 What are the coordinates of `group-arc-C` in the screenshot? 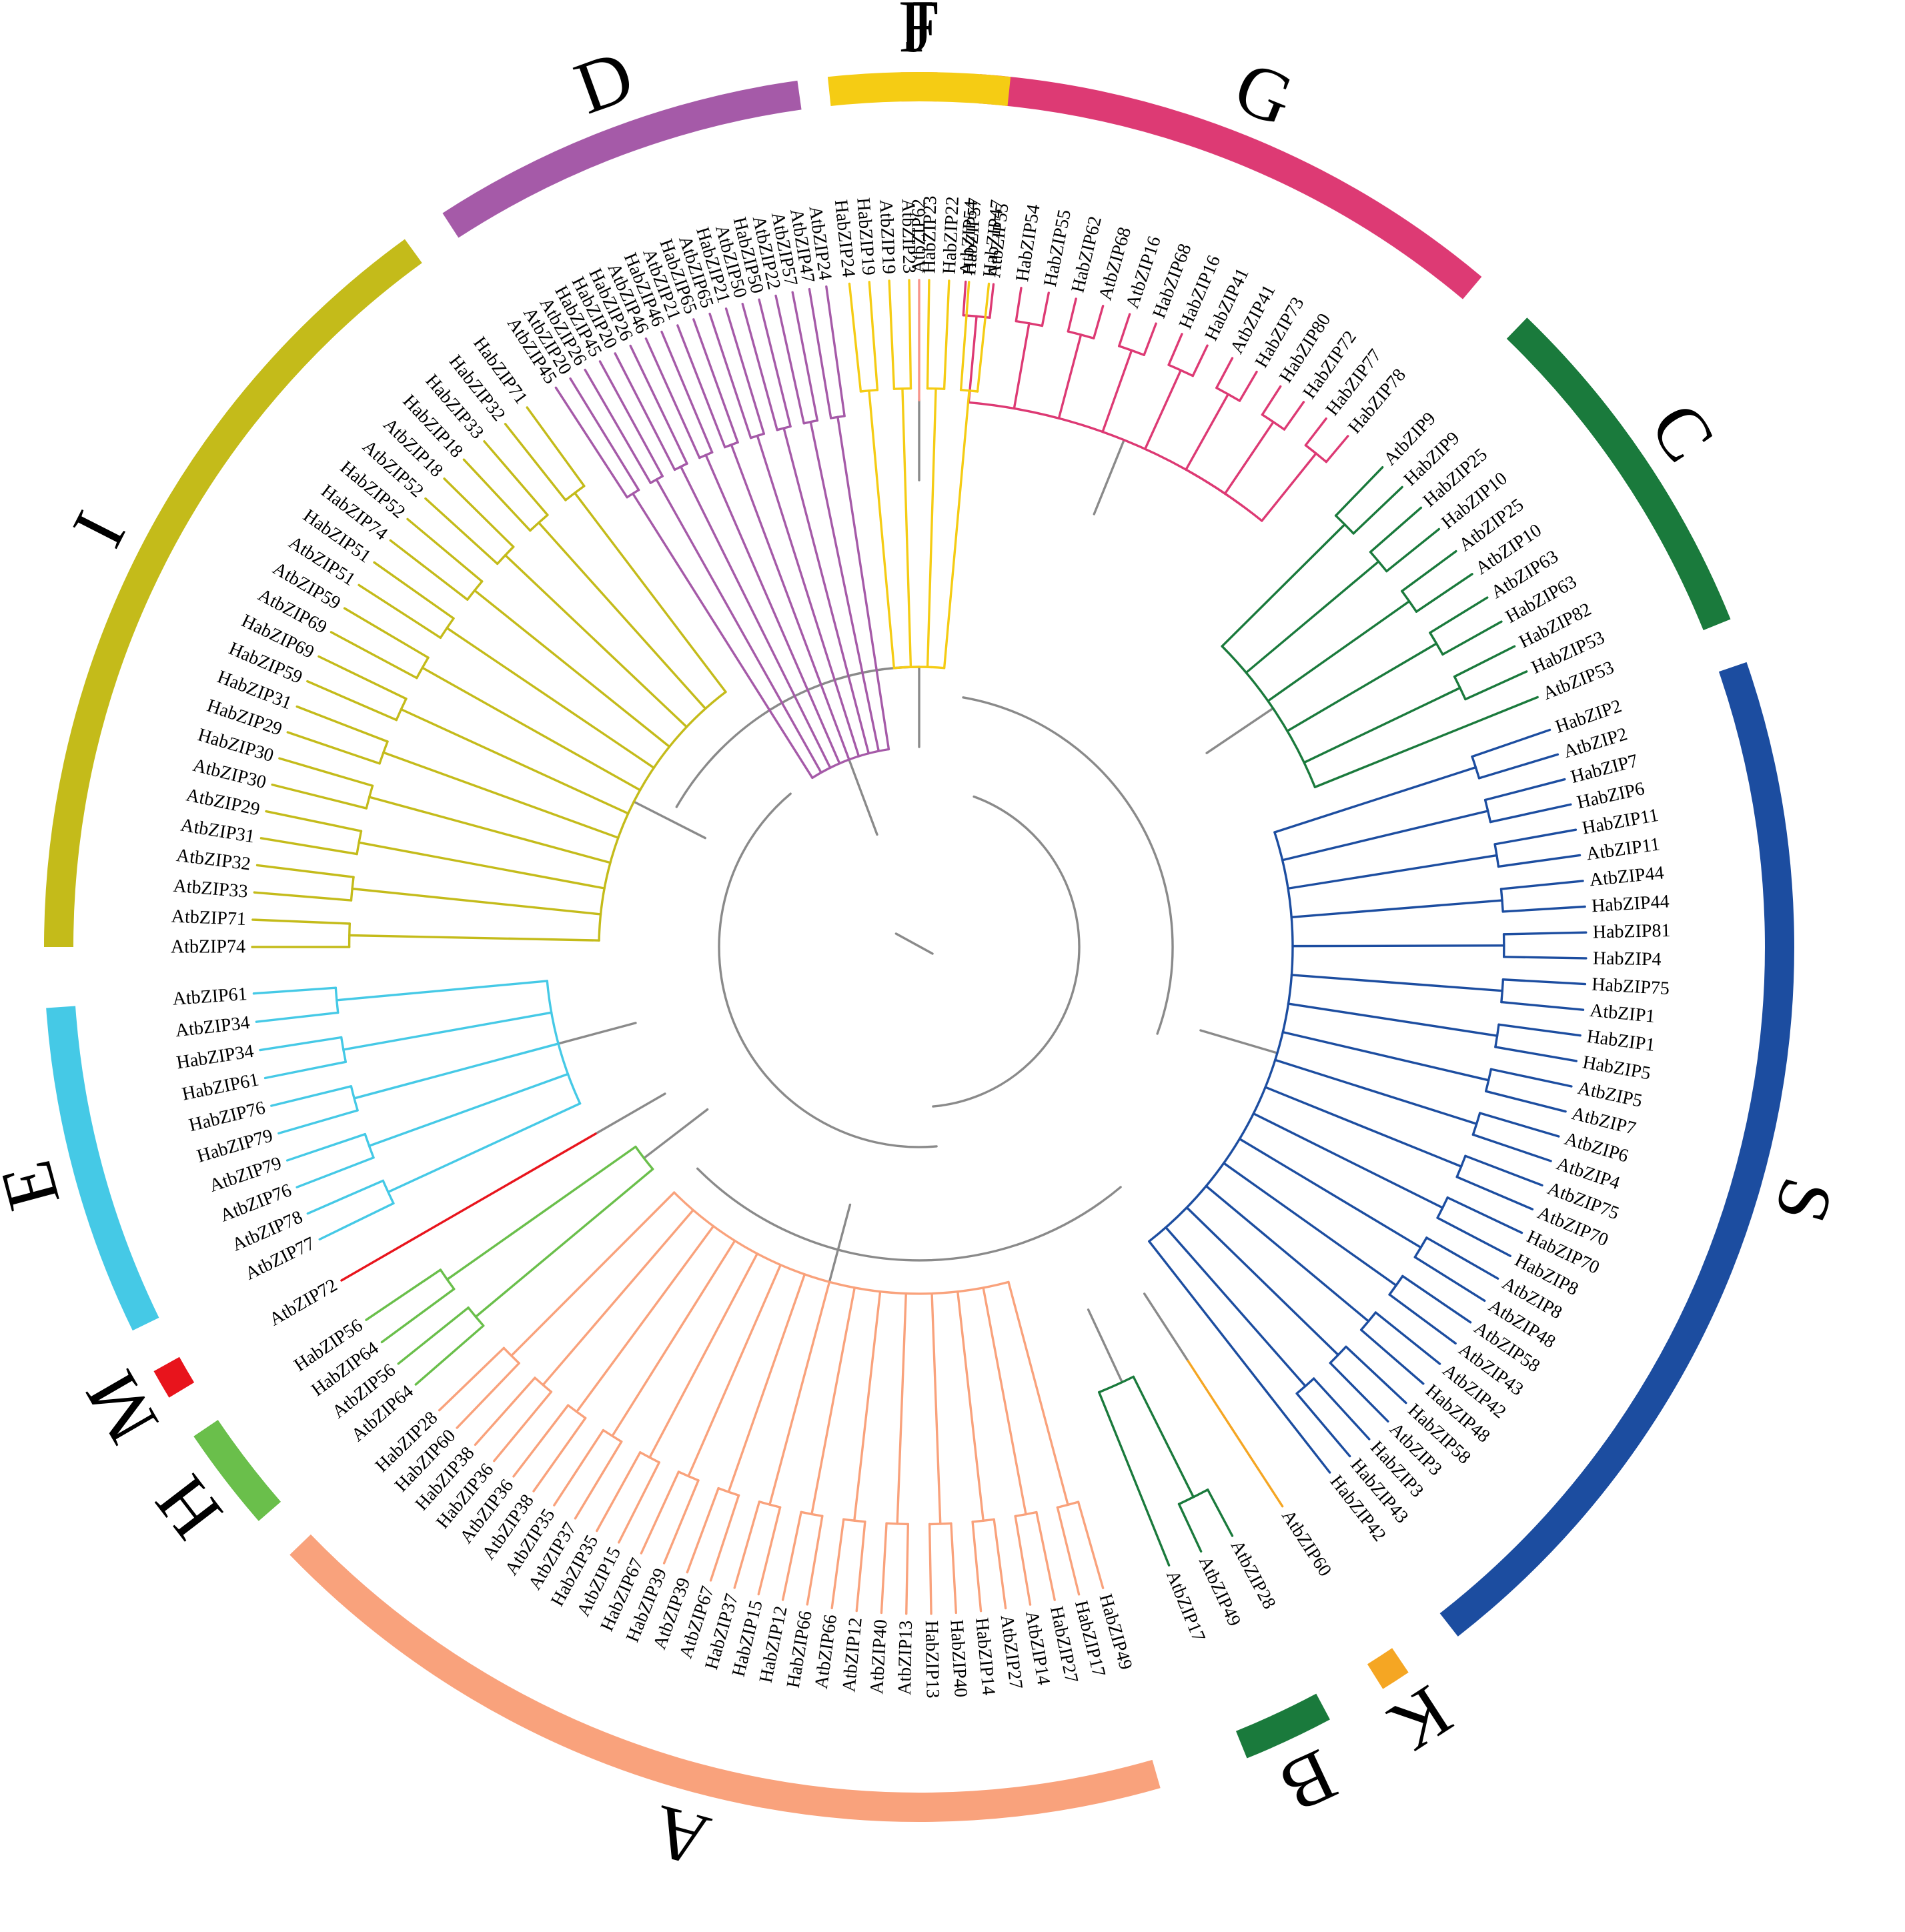 It's located at (1618, 474).